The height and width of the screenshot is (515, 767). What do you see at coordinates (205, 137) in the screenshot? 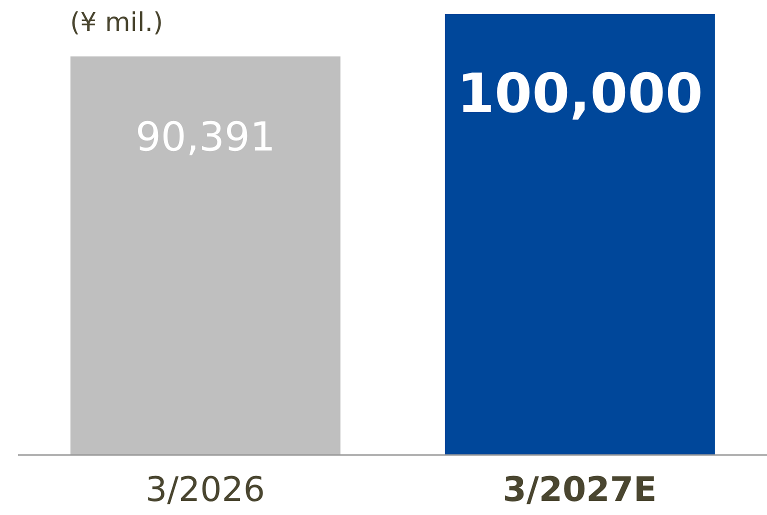
I see `data-label: 90,391` at bounding box center [205, 137].